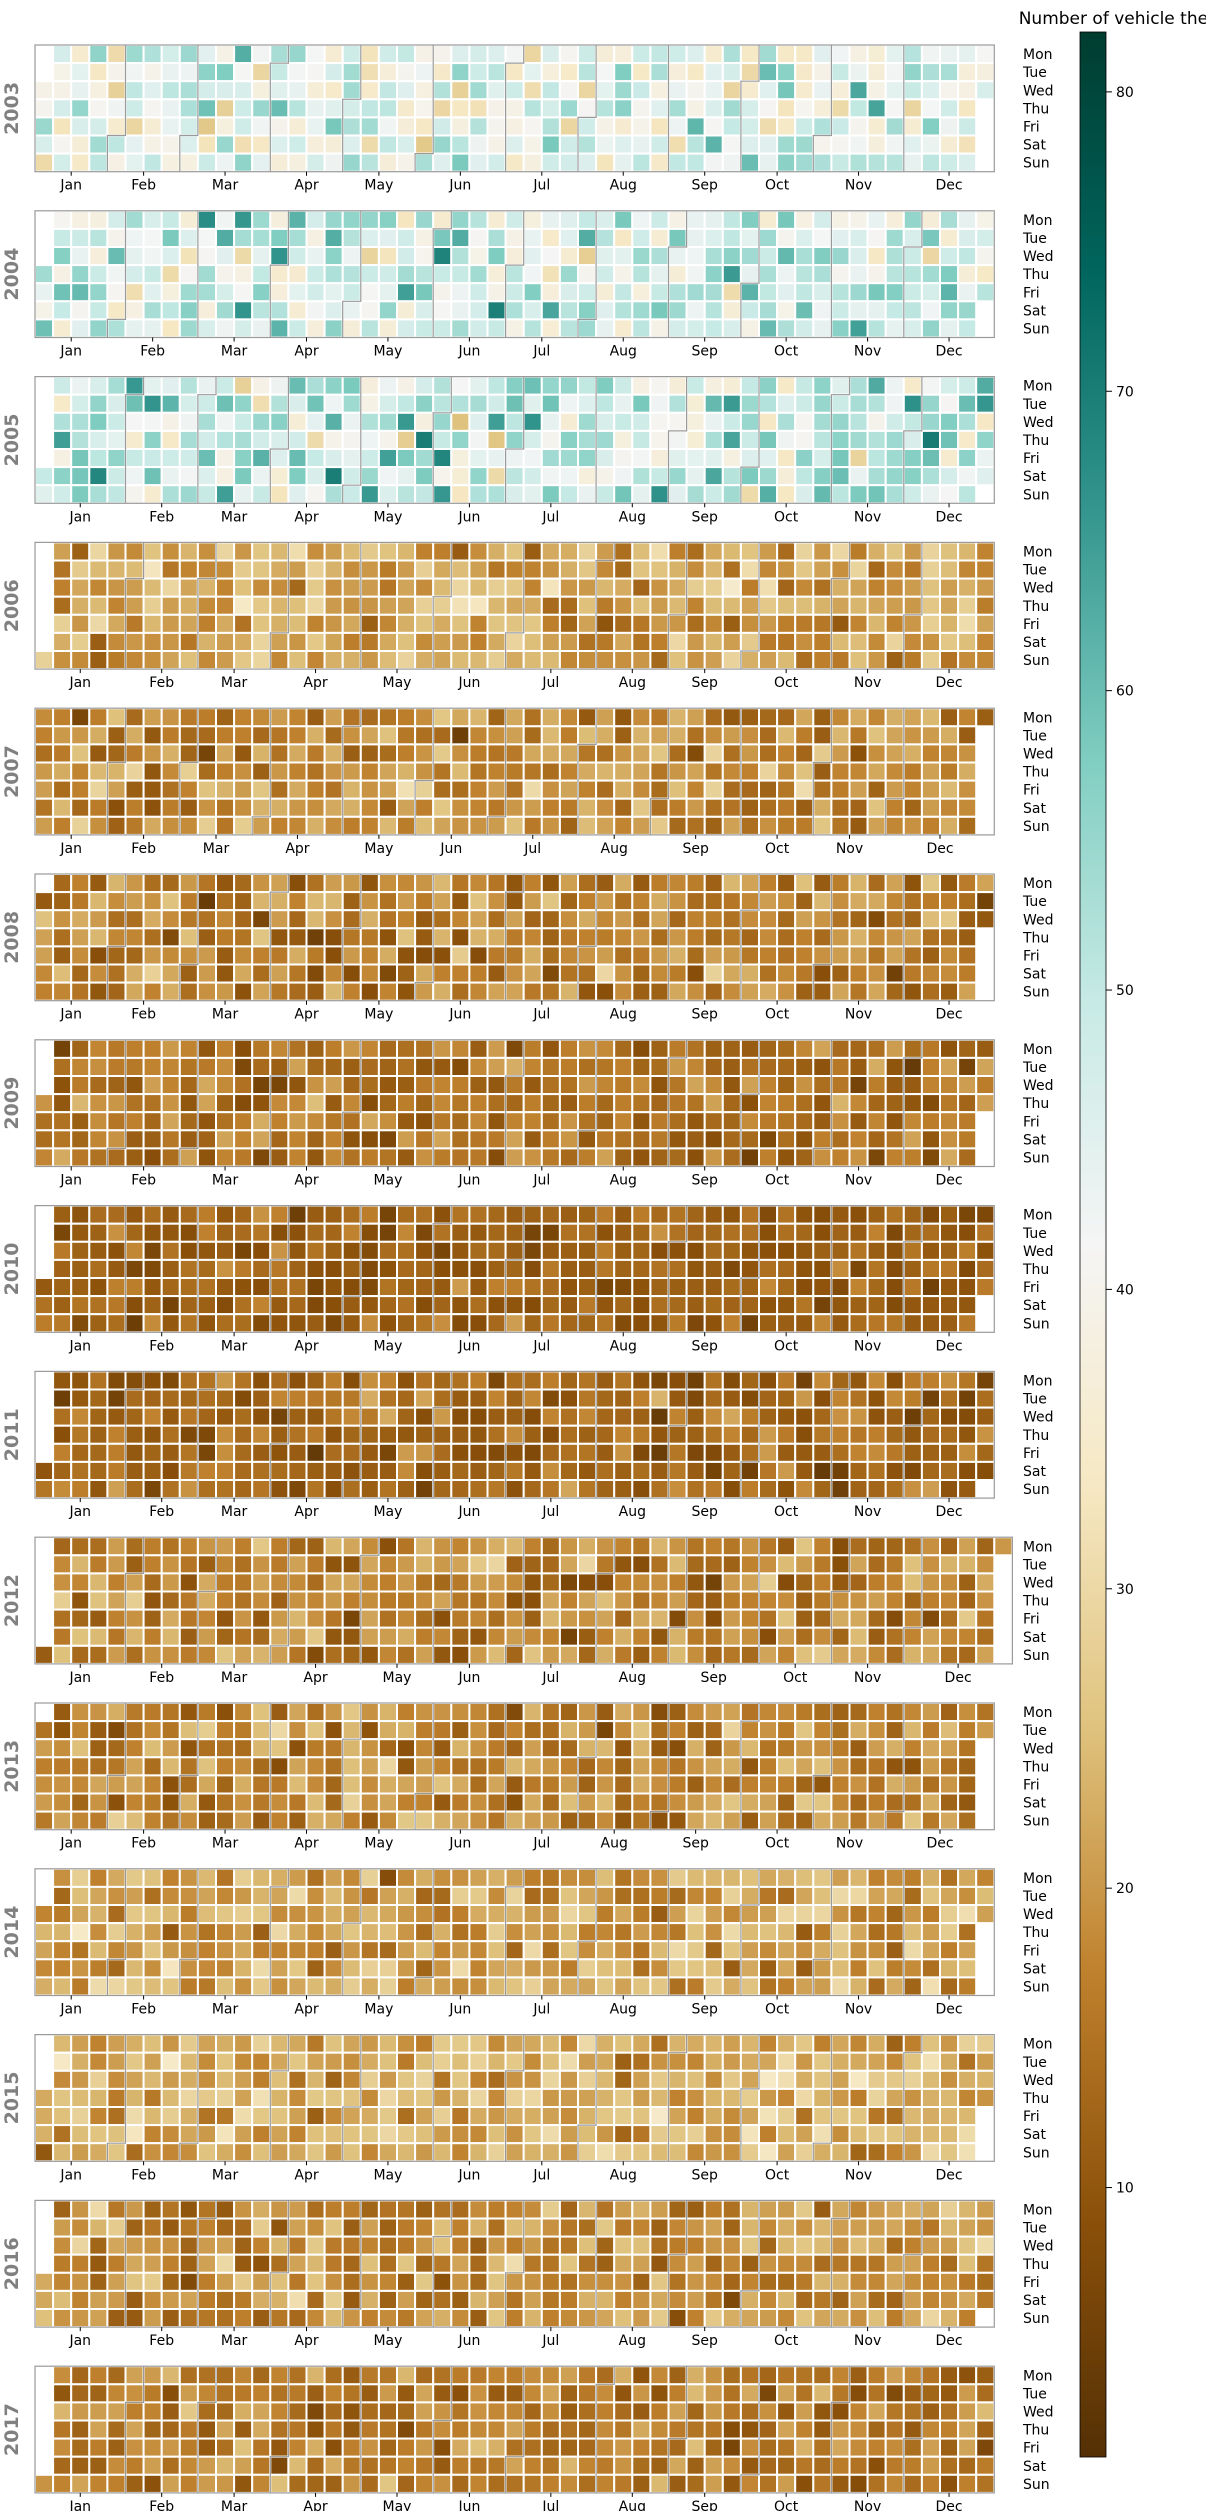 The height and width of the screenshot is (2515, 1206). Describe the element at coordinates (12, 1600) in the screenshot. I see `year-label: 2012` at that location.